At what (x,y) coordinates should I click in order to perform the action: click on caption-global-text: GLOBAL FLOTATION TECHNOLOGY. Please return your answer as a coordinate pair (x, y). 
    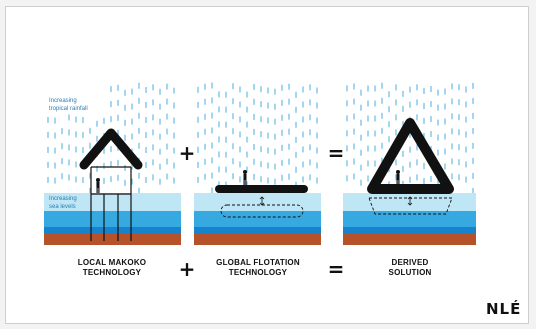
    Looking at the image, I should click on (258, 267).